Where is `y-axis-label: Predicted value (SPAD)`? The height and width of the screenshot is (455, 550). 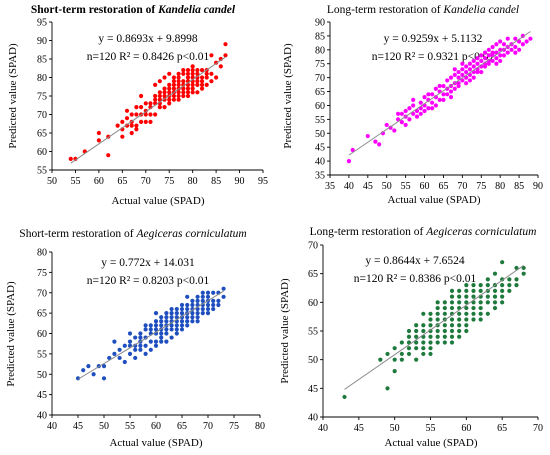 y-axis-label: Predicted value (SPAD) is located at coordinates (285, 331).